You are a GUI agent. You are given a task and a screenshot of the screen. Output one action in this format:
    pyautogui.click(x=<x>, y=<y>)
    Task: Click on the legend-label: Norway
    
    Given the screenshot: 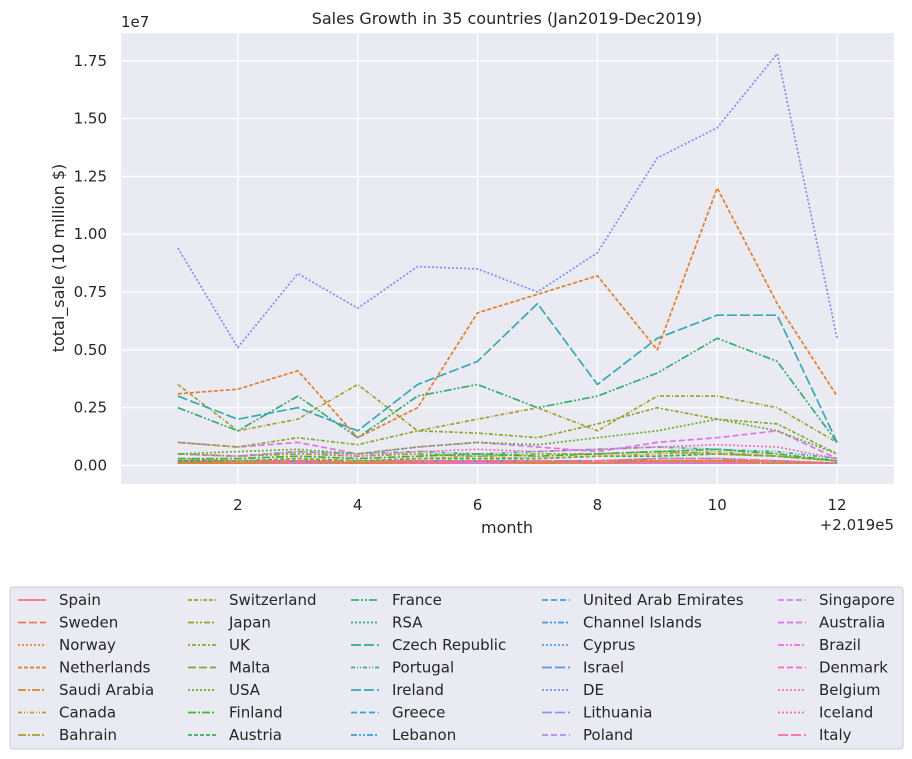 What is the action you would take?
    pyautogui.click(x=87, y=645)
    